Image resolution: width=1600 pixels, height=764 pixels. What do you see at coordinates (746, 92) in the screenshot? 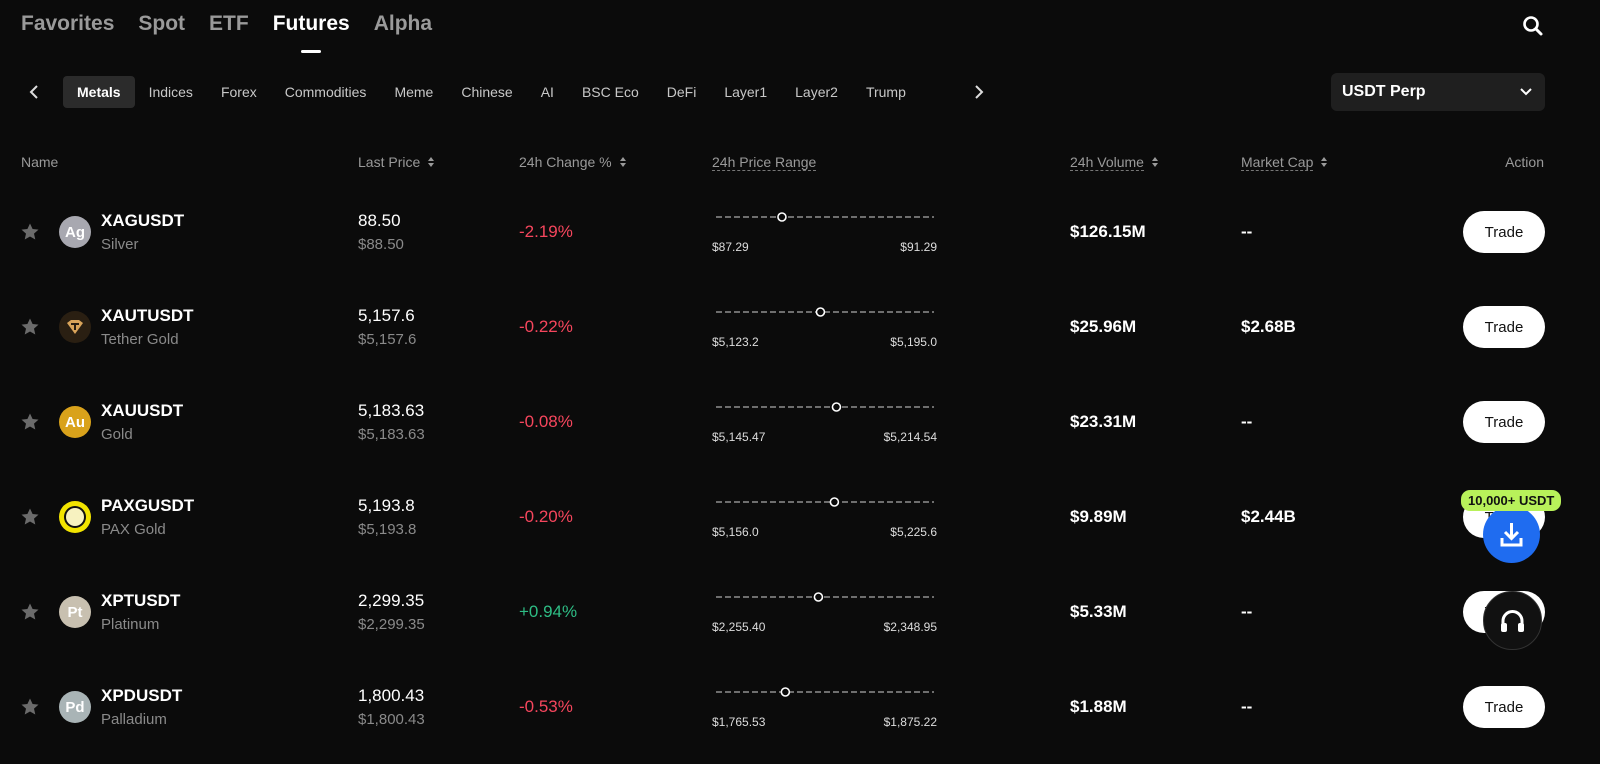
I see `category-pill: Layer1` at bounding box center [746, 92].